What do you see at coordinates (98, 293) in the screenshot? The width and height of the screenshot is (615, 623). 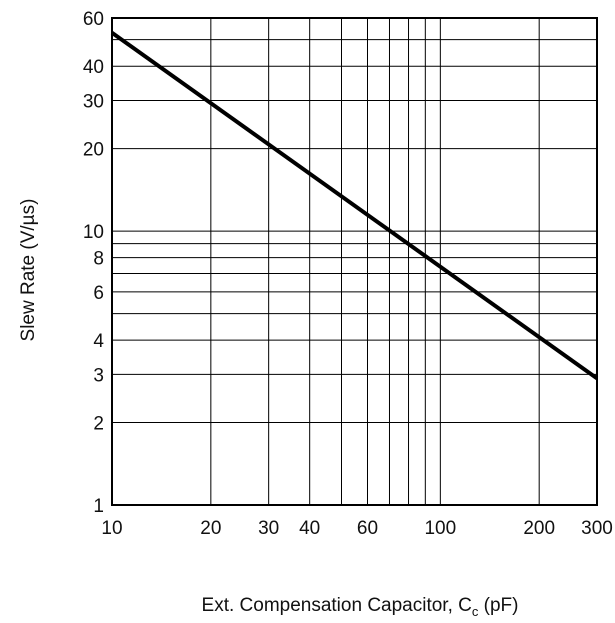 I see `y-tick-label: 6` at bounding box center [98, 293].